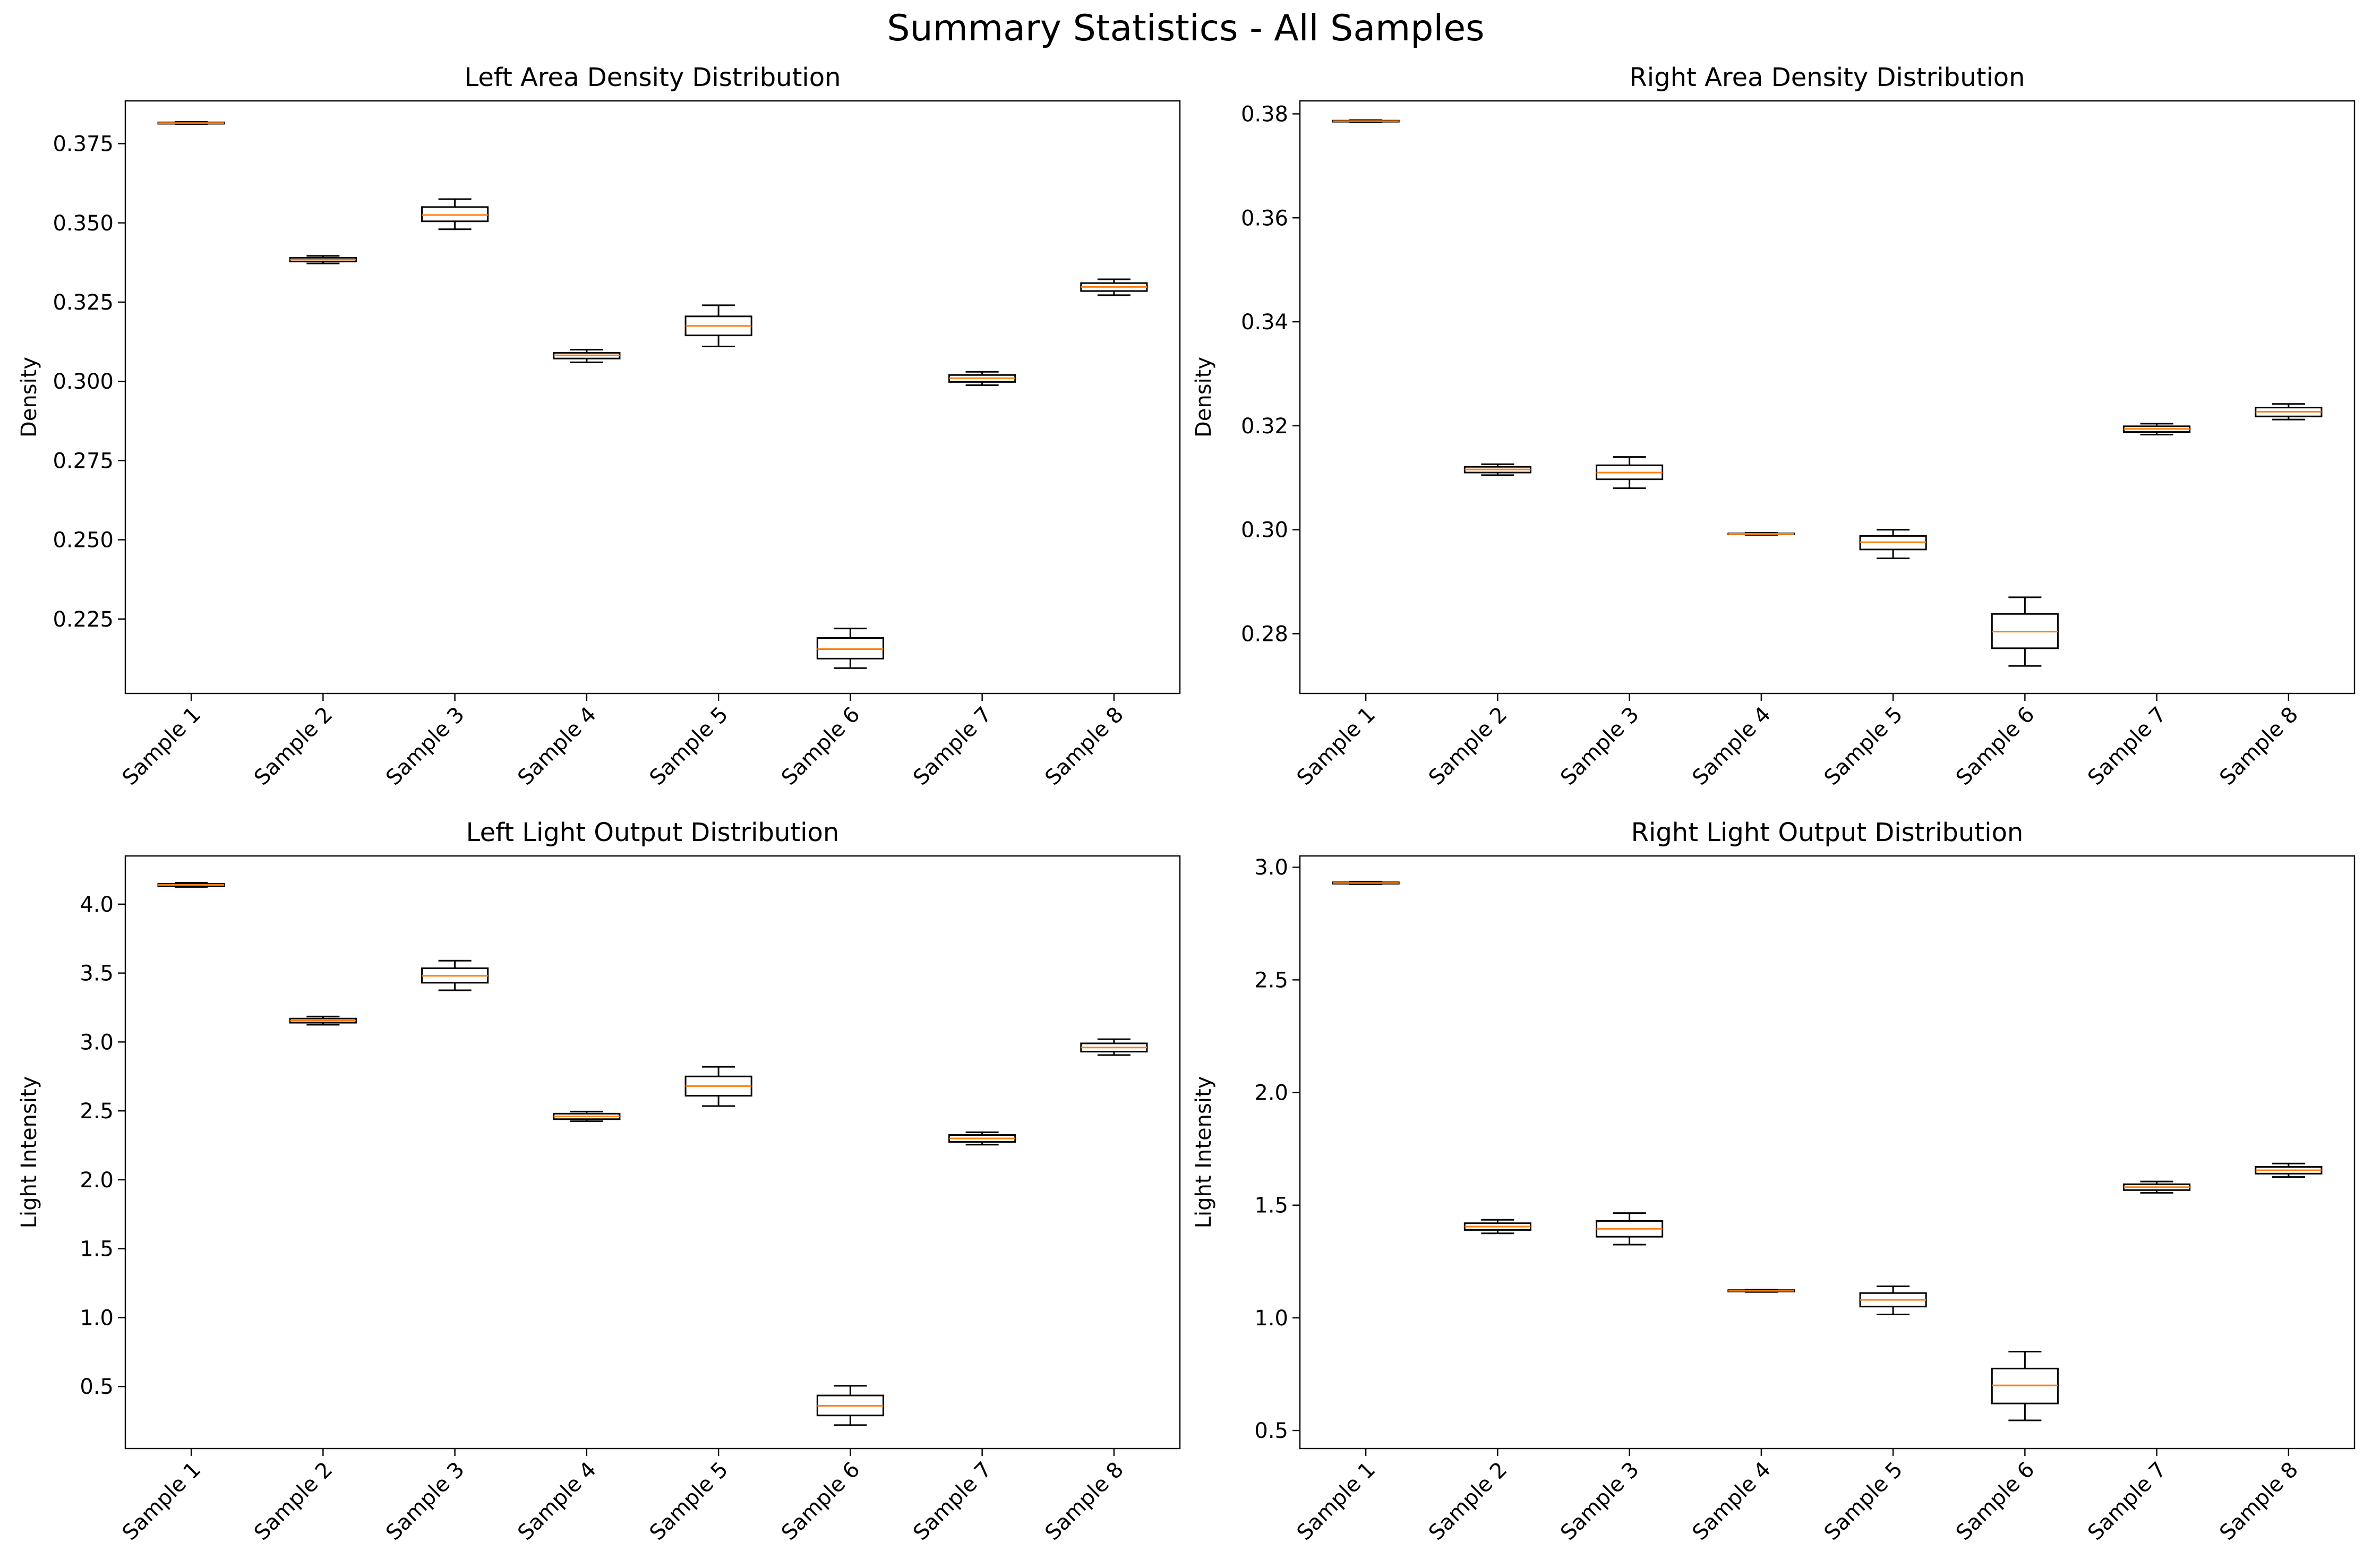  What do you see at coordinates (1827, 77) in the screenshot?
I see `right-area-density-title: Right Area Density Distribution` at bounding box center [1827, 77].